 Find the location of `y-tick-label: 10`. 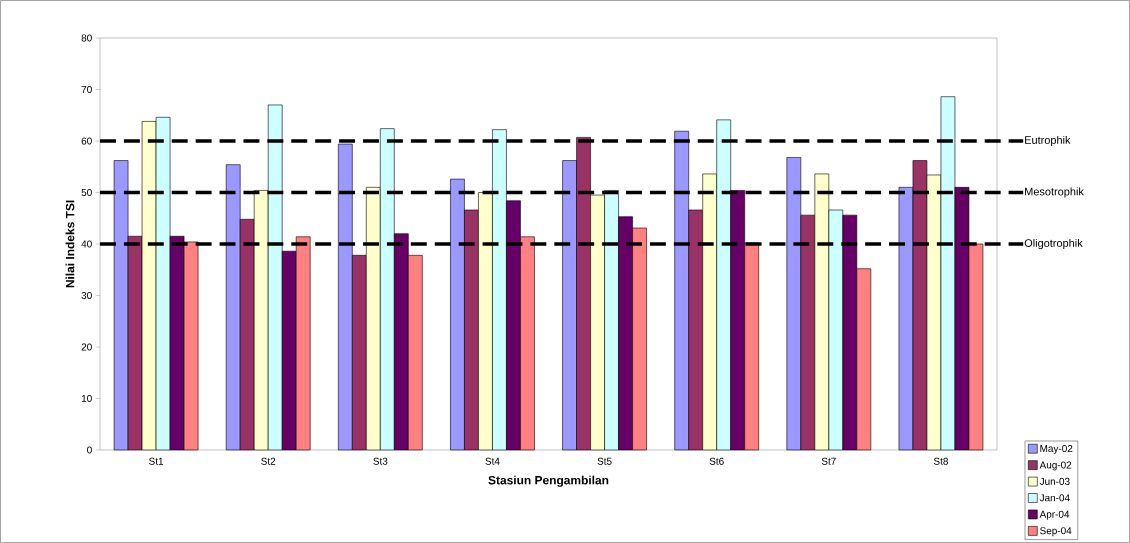

y-tick-label: 10 is located at coordinates (86, 398).